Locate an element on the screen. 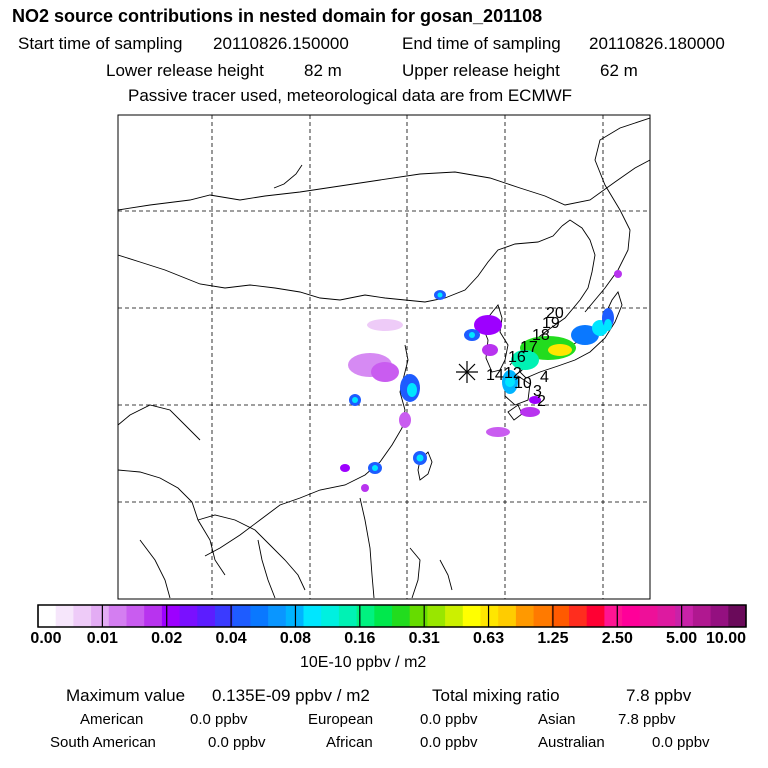 The width and height of the screenshot is (768, 768). colorbar-tick-label: 10.00 is located at coordinates (726, 638).